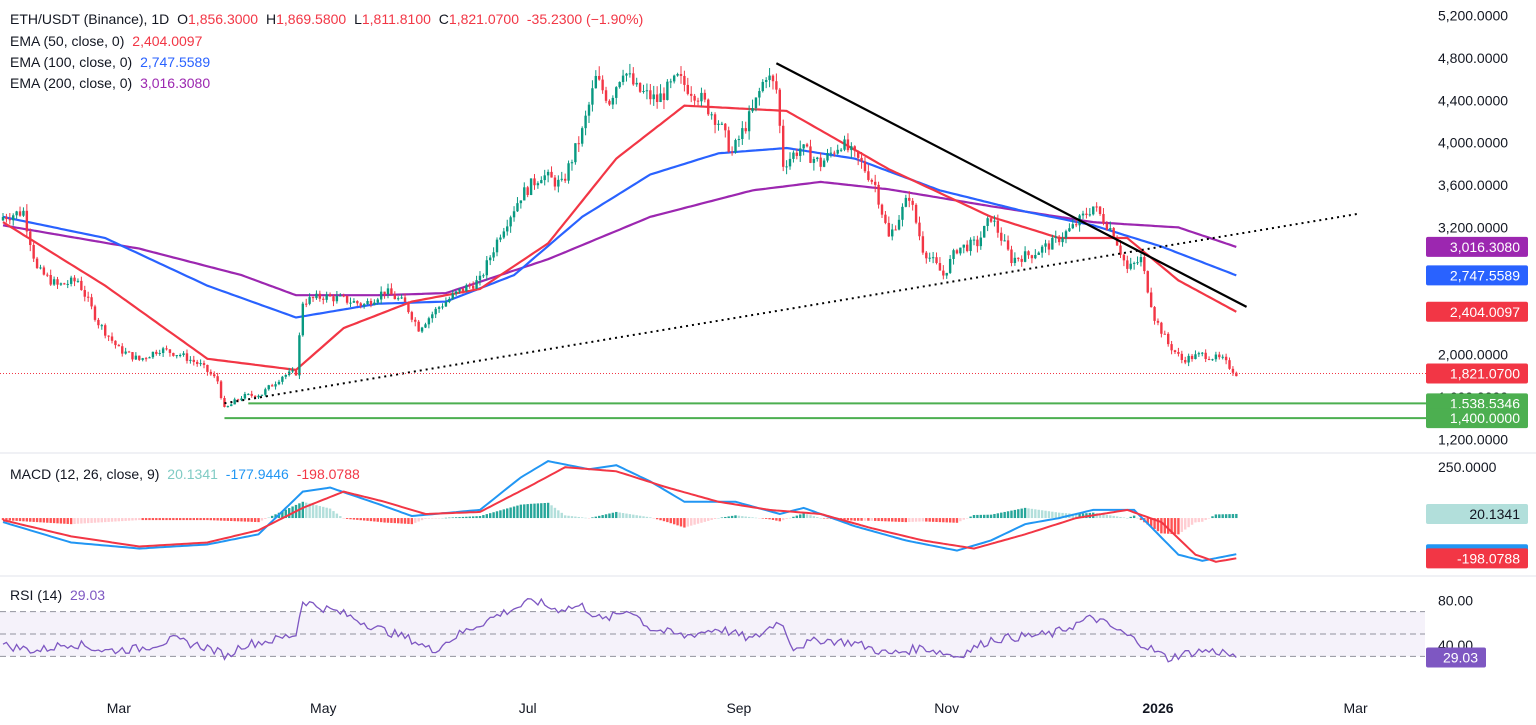 This screenshot has height=725, width=1536. Describe the element at coordinates (1485, 418) in the screenshot. I see `price-badge-text: 1,400.0000` at that location.